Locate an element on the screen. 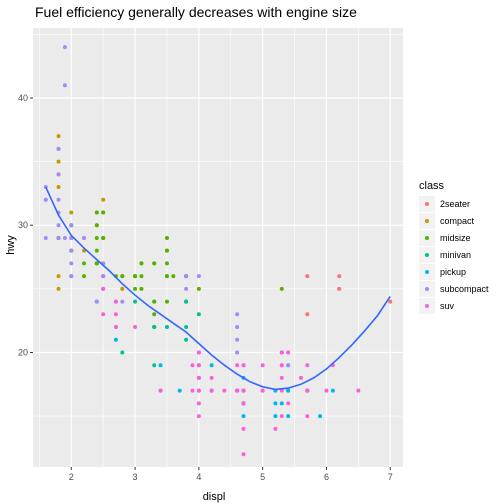  legend-item-compact: compact is located at coordinates (447, 221).